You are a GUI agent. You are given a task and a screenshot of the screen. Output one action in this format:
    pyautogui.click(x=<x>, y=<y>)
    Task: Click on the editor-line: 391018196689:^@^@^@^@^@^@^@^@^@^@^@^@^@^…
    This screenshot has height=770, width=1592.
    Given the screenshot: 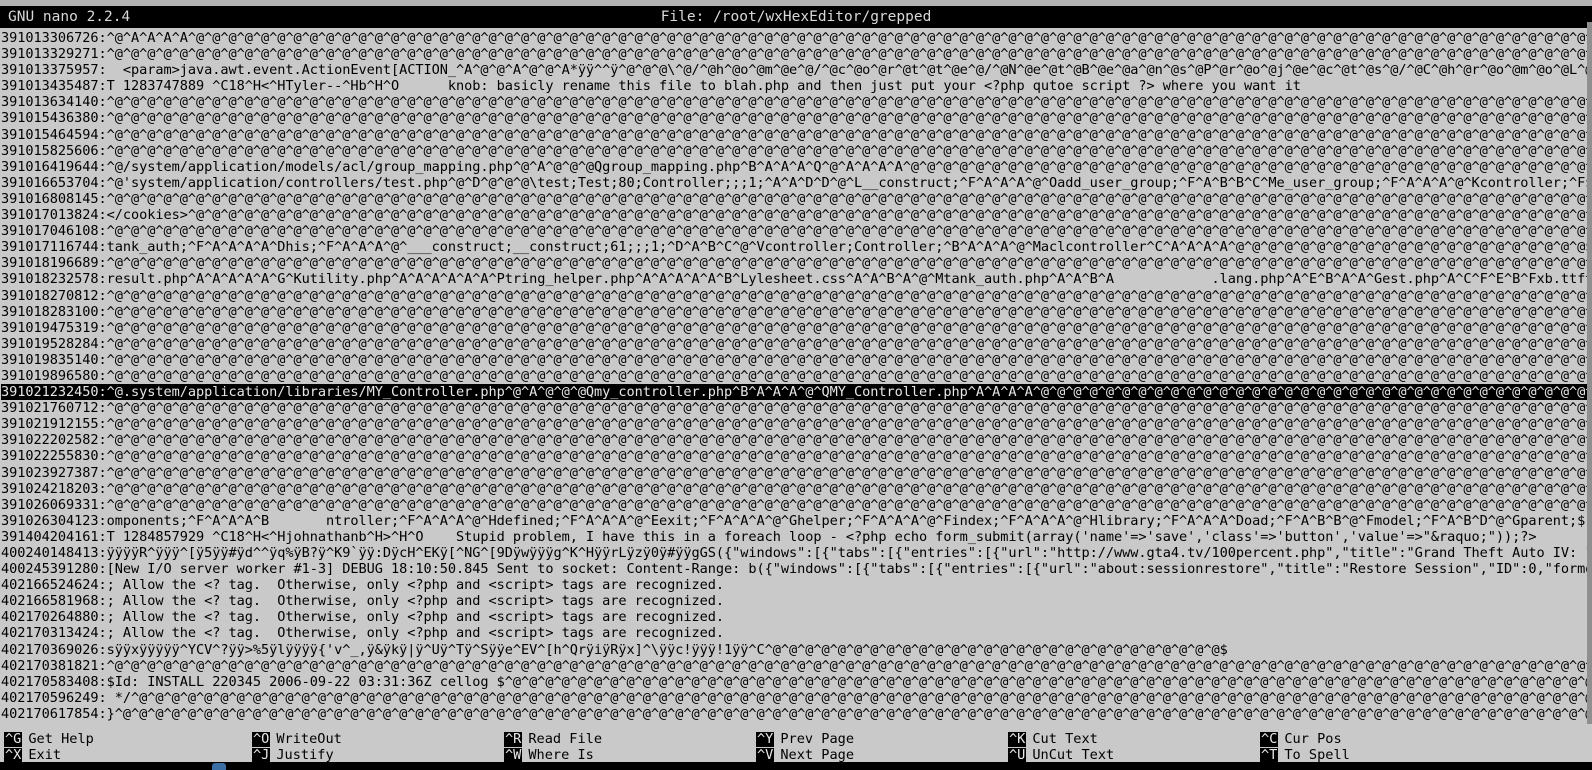 What is the action you would take?
    pyautogui.click(x=796, y=263)
    